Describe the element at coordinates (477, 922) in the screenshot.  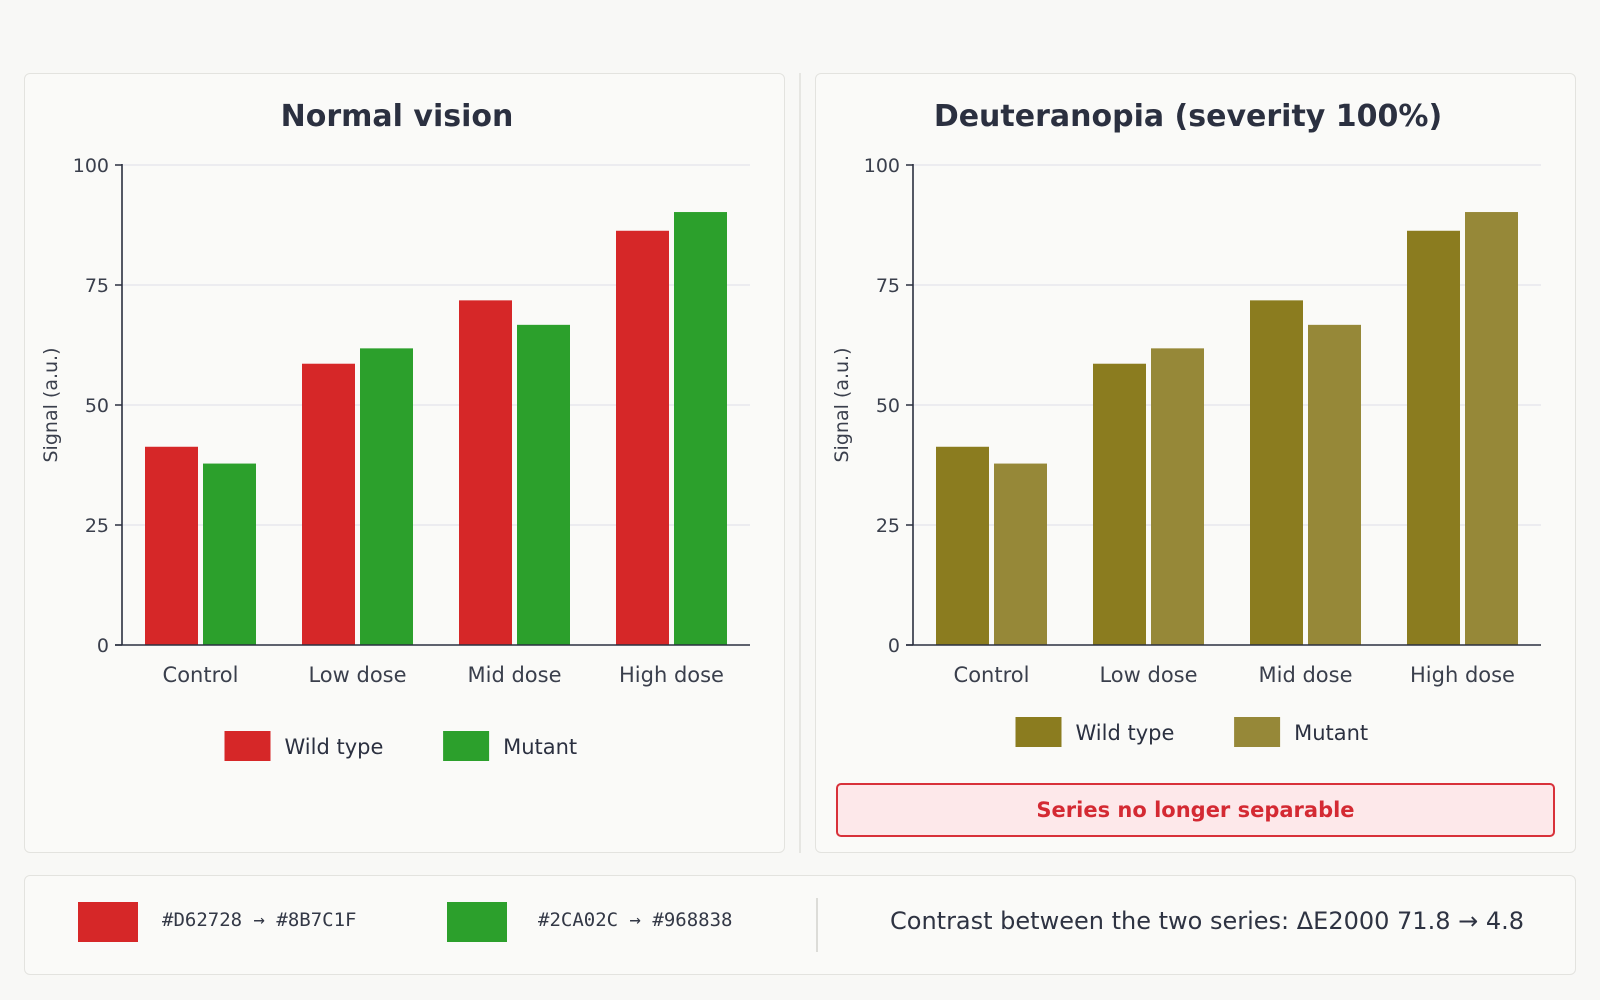
I see `mutant-swatch` at that location.